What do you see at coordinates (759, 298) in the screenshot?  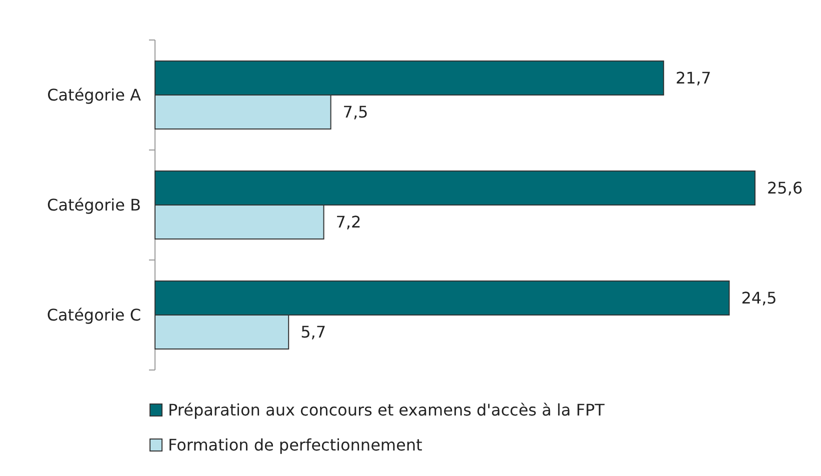 I see `data-label: 24,5` at bounding box center [759, 298].